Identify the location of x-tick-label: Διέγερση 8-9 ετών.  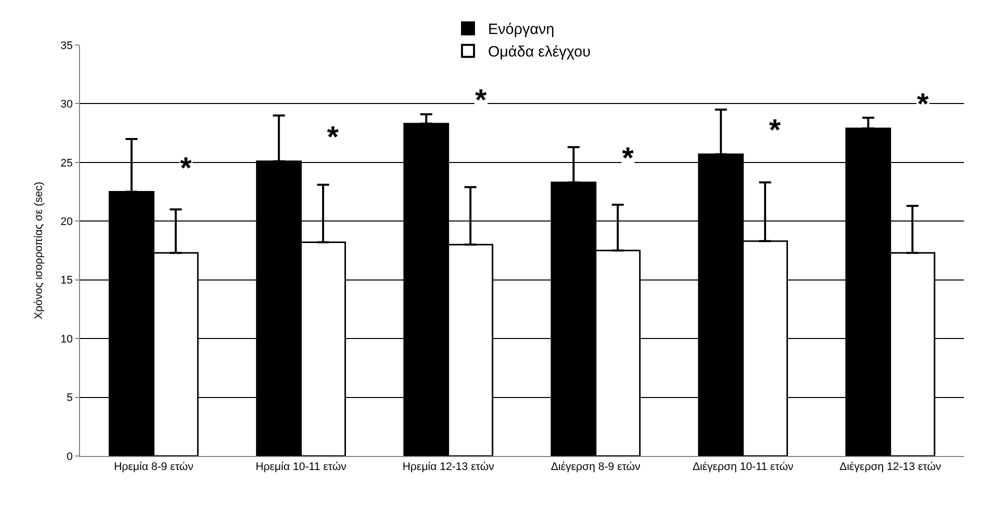
(595, 467).